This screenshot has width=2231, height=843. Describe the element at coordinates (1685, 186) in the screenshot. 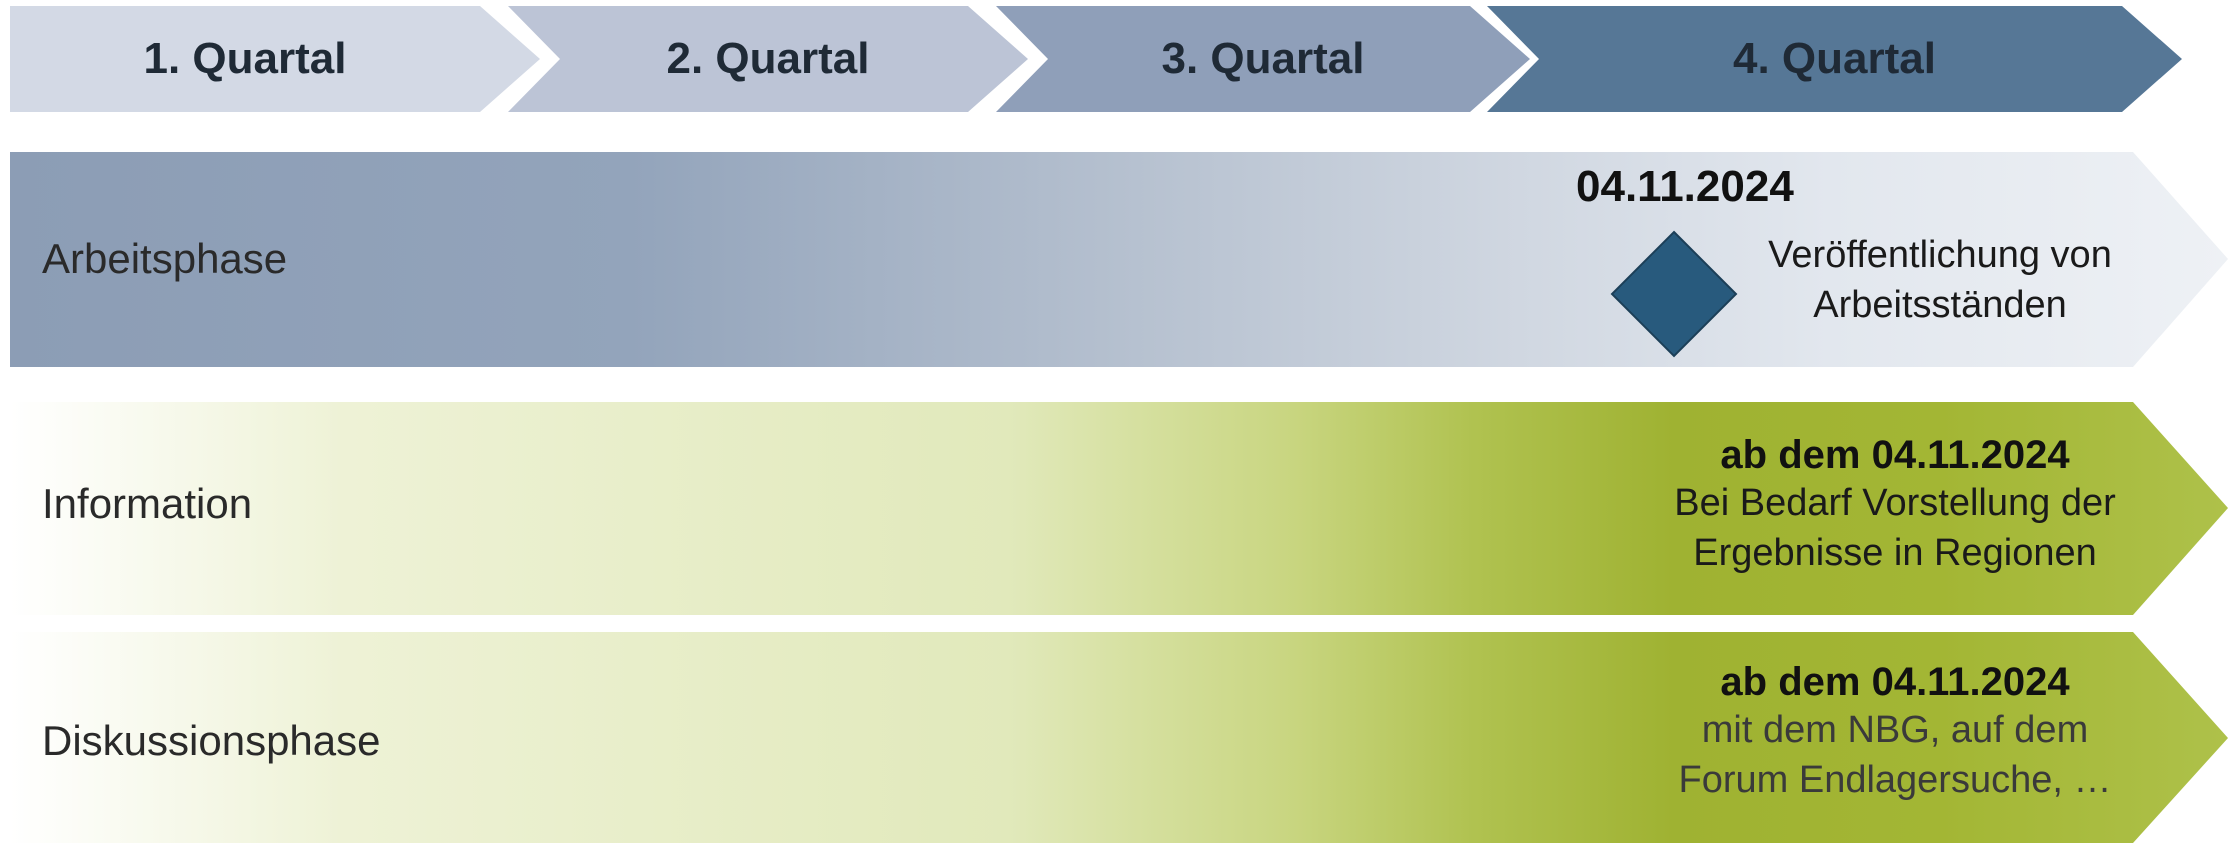

I see `arbeitsphase-date: 04.11.2024` at that location.